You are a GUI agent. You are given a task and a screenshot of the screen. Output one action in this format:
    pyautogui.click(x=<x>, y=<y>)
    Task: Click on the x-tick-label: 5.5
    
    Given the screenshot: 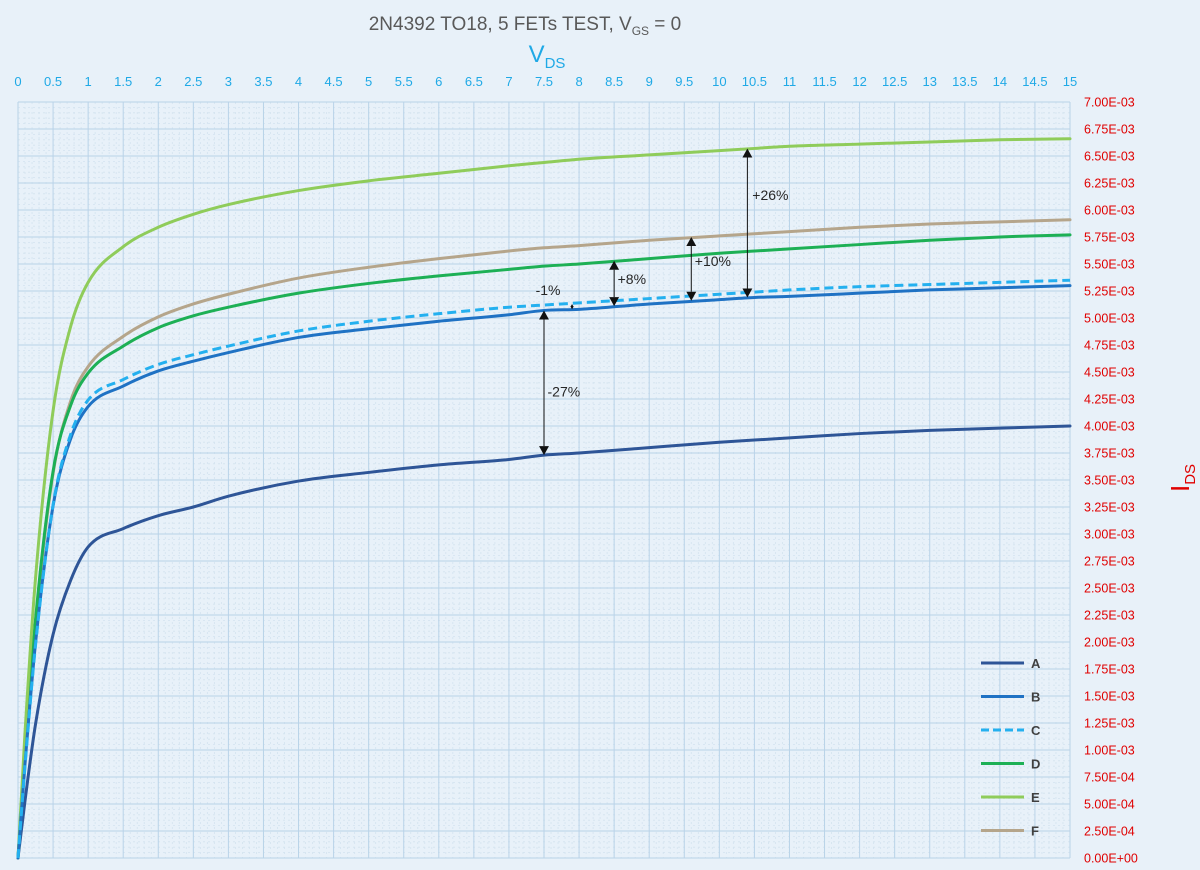 What is the action you would take?
    pyautogui.click(x=404, y=81)
    